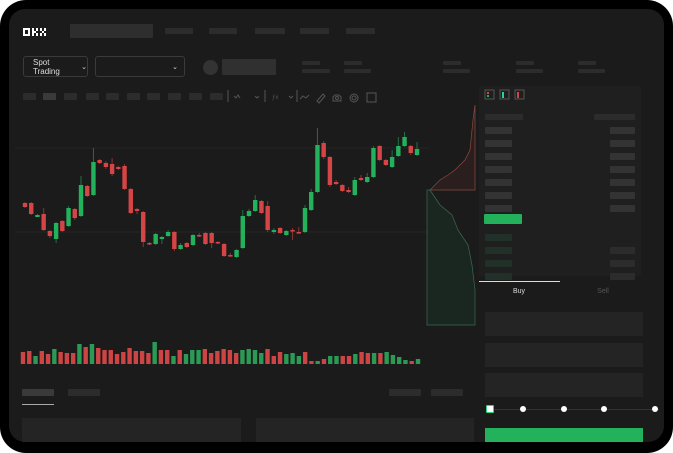 This screenshot has width=673, height=453. What do you see at coordinates (603, 291) in the screenshot?
I see `sell-tab: Sell` at bounding box center [603, 291].